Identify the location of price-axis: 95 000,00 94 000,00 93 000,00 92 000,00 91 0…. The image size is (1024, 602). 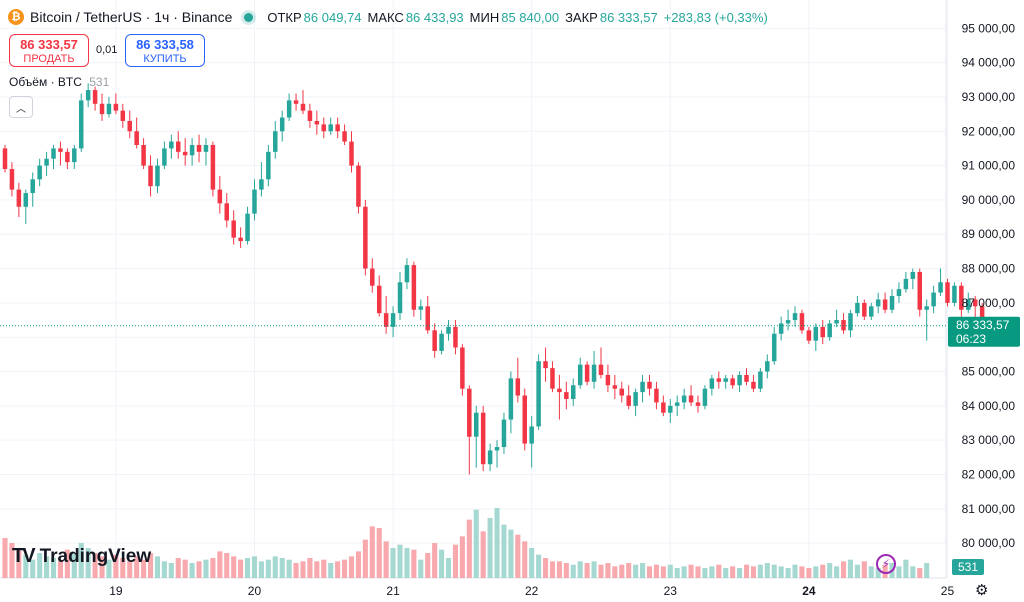
(989, 285).